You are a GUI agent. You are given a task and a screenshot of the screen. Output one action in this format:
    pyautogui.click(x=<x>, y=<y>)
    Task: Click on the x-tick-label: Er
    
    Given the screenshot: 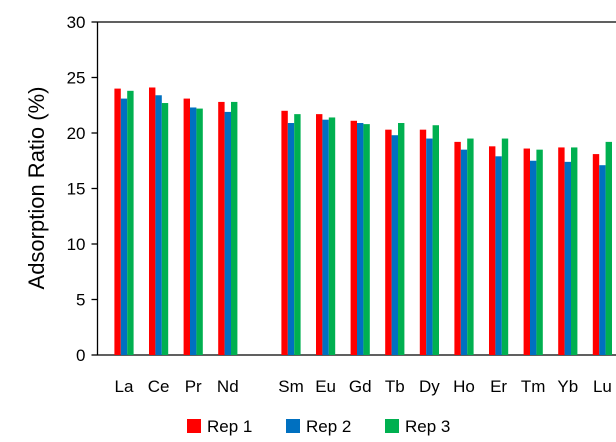 What is the action you would take?
    pyautogui.click(x=498, y=386)
    